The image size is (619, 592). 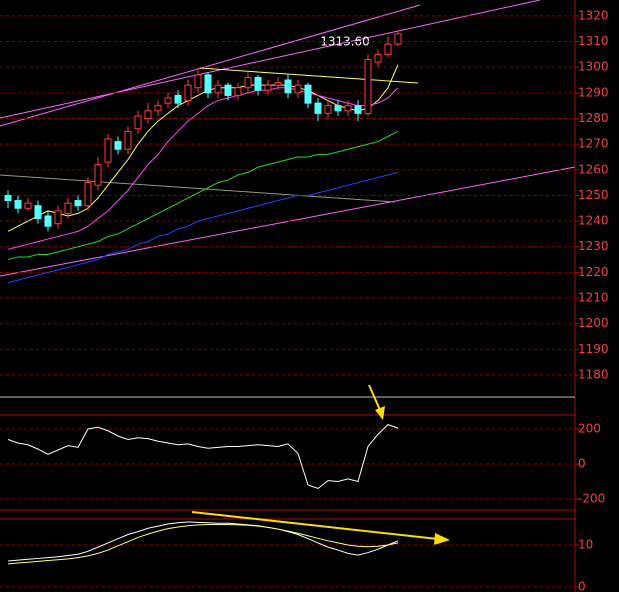 What do you see at coordinates (593, 67) in the screenshot?
I see `y-tick-label: 1300` at bounding box center [593, 67].